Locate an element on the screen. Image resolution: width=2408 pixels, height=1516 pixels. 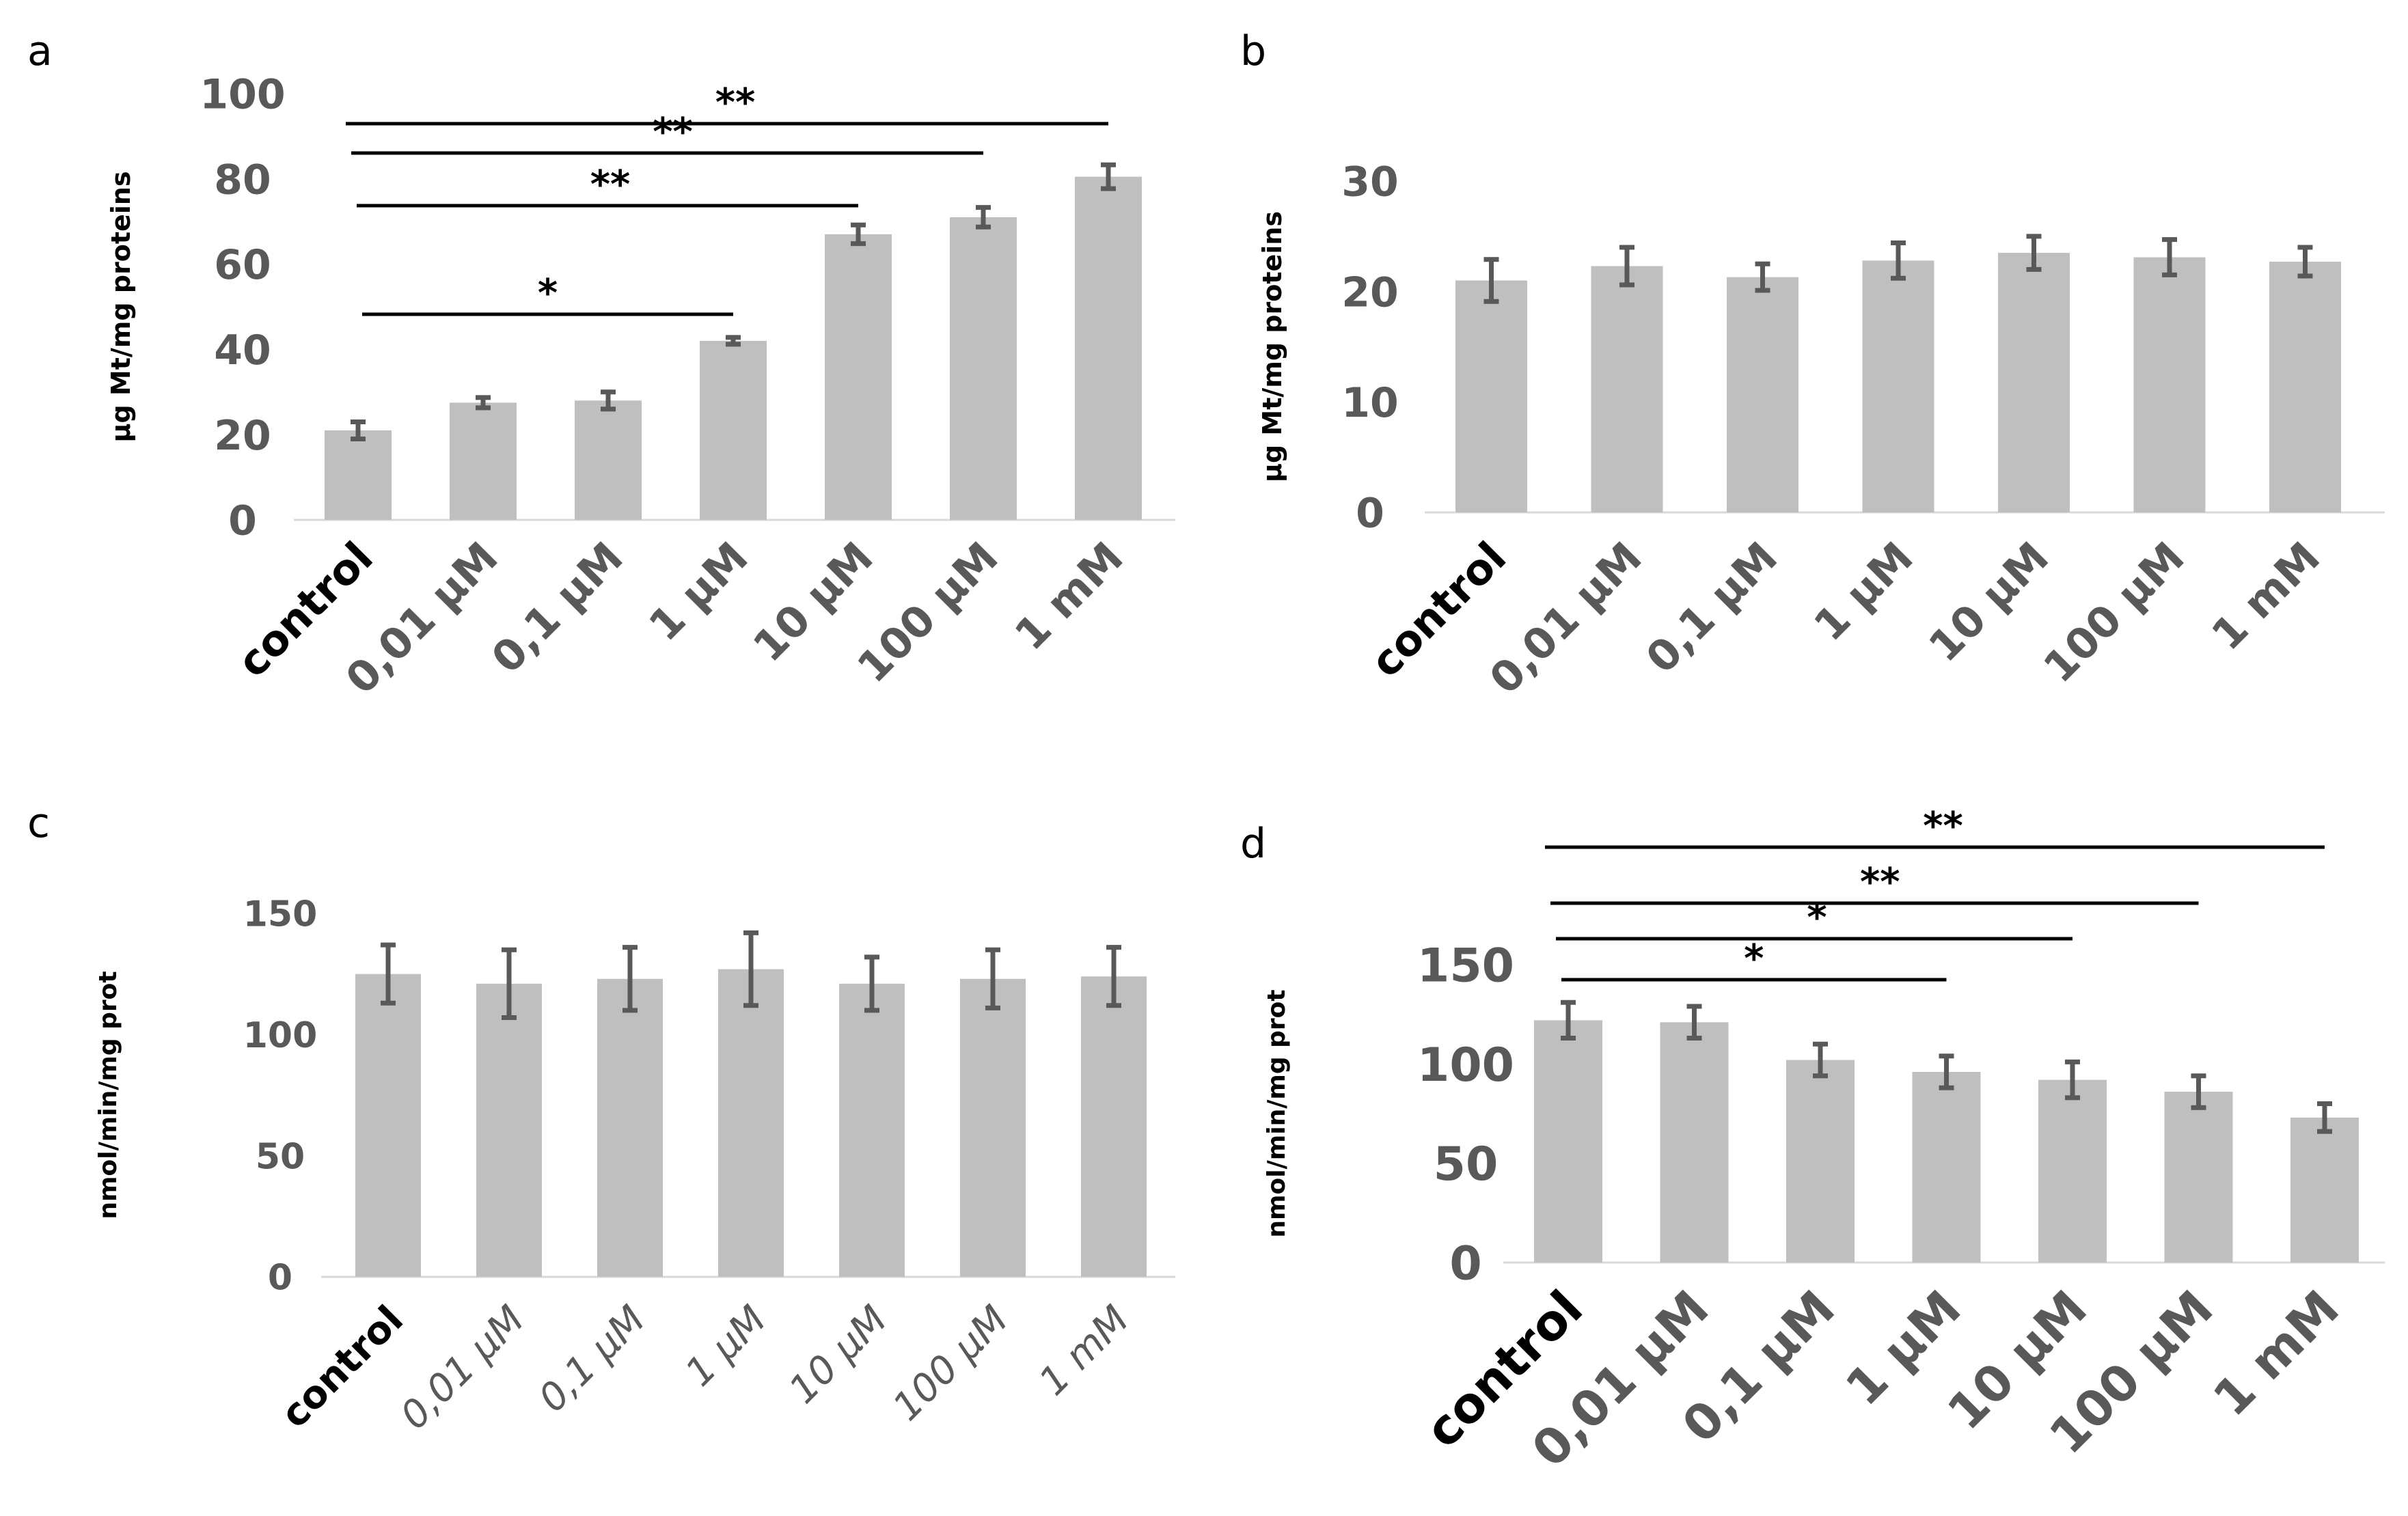
x-tick-label: 0,01 µM is located at coordinates (463, 1367).